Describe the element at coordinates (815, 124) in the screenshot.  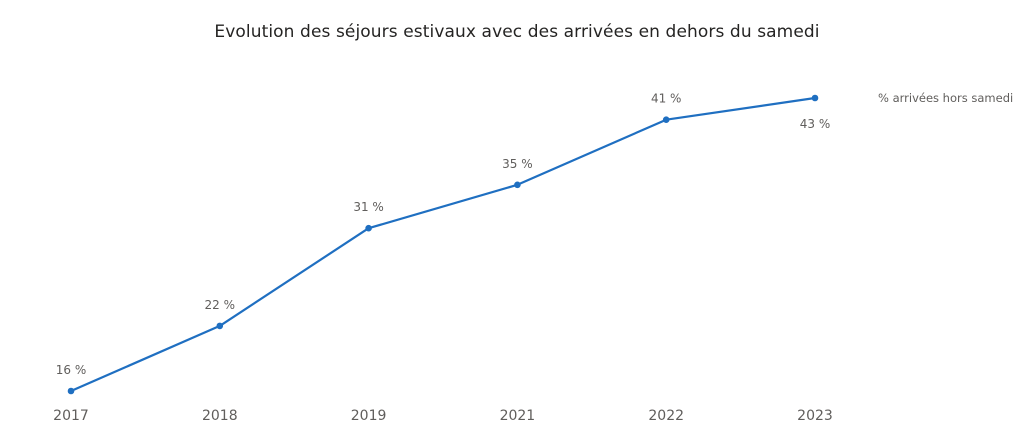
I see `data-label-2023: 43 %` at that location.